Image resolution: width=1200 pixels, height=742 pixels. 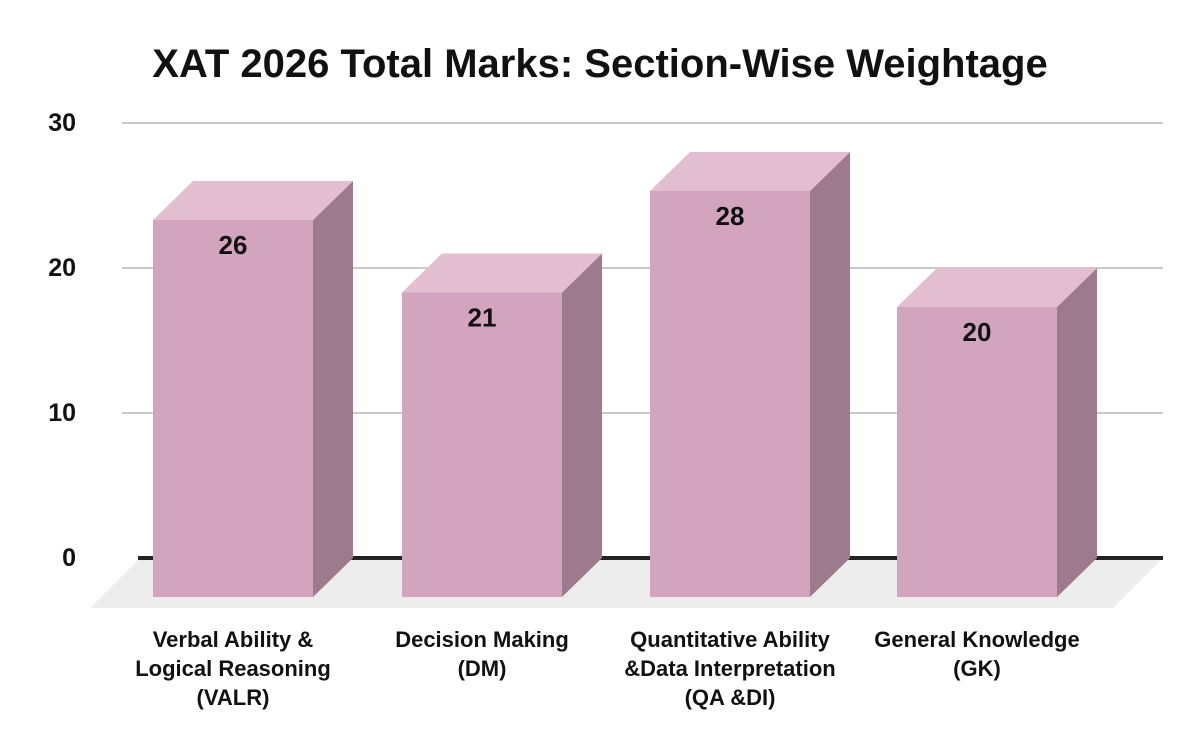 I want to click on category-label-line: Verbal Ability &, so click(x=233, y=639).